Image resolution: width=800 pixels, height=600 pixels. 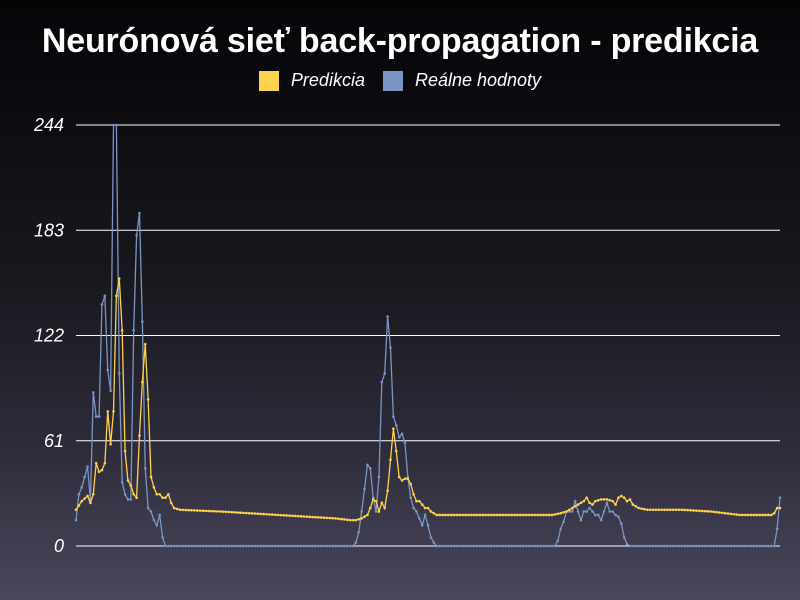 I want to click on y-tick-label-61: 61, so click(x=54, y=441).